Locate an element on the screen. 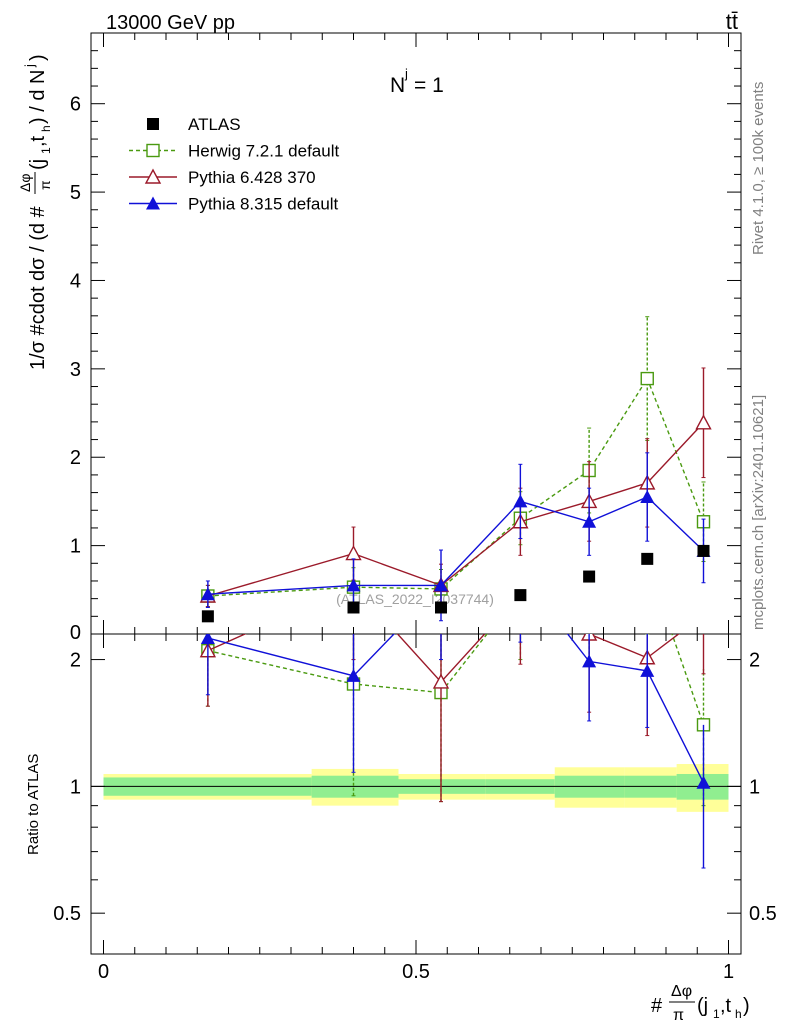 This screenshot has height=1024, width=786. ratio-tick-label: 2 is located at coordinates (75, 661).